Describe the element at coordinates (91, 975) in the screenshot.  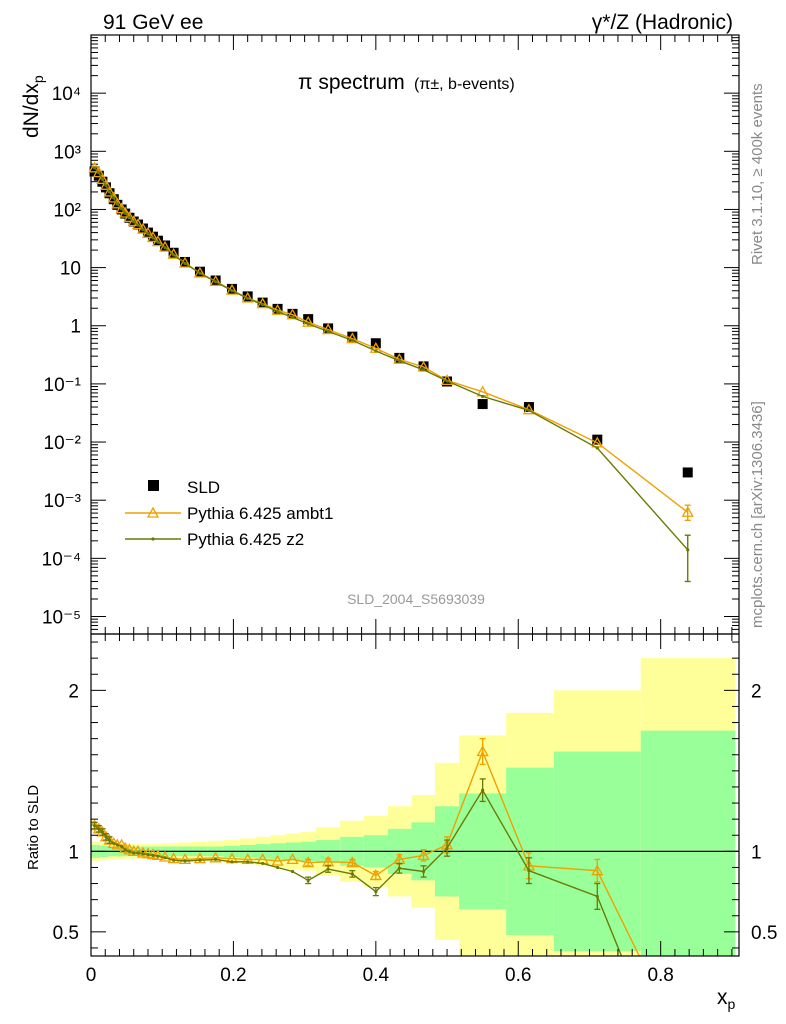
I see `x-tick-label: 0` at that location.